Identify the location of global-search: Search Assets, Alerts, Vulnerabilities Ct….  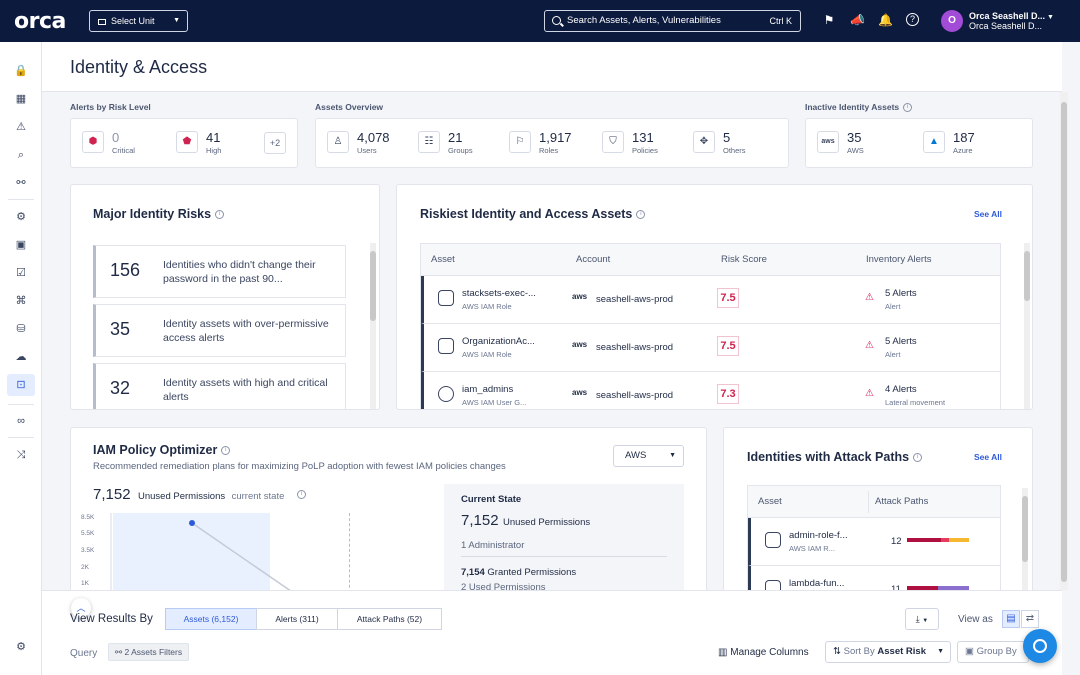
(672, 21).